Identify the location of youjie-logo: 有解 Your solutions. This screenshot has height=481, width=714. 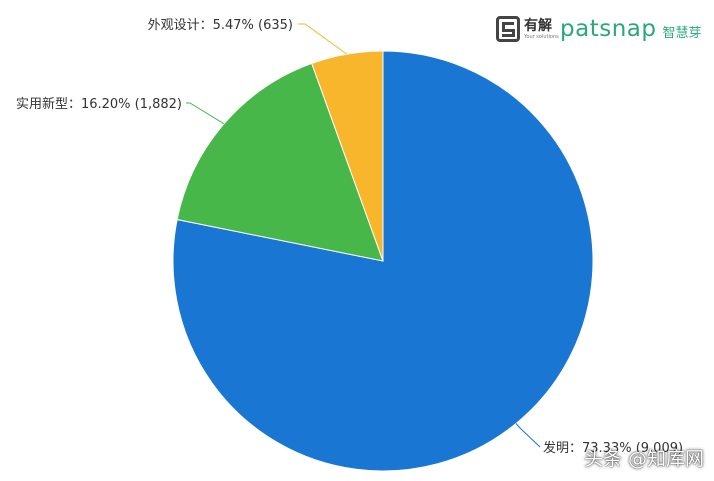
(527, 29).